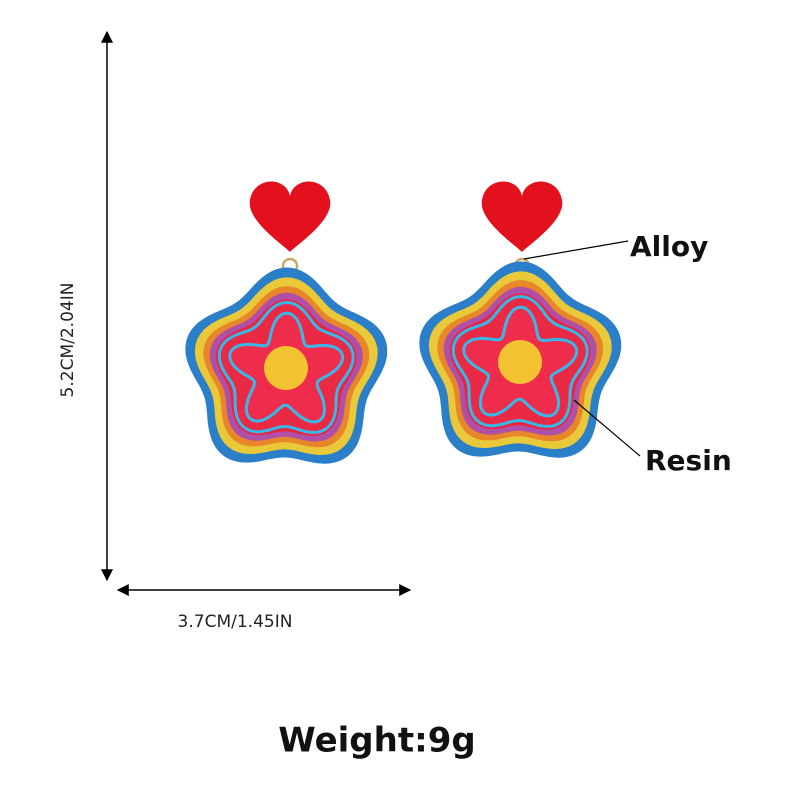 Image resolution: width=800 pixels, height=800 pixels. Describe the element at coordinates (607, 428) in the screenshot. I see `resin-leader` at that location.